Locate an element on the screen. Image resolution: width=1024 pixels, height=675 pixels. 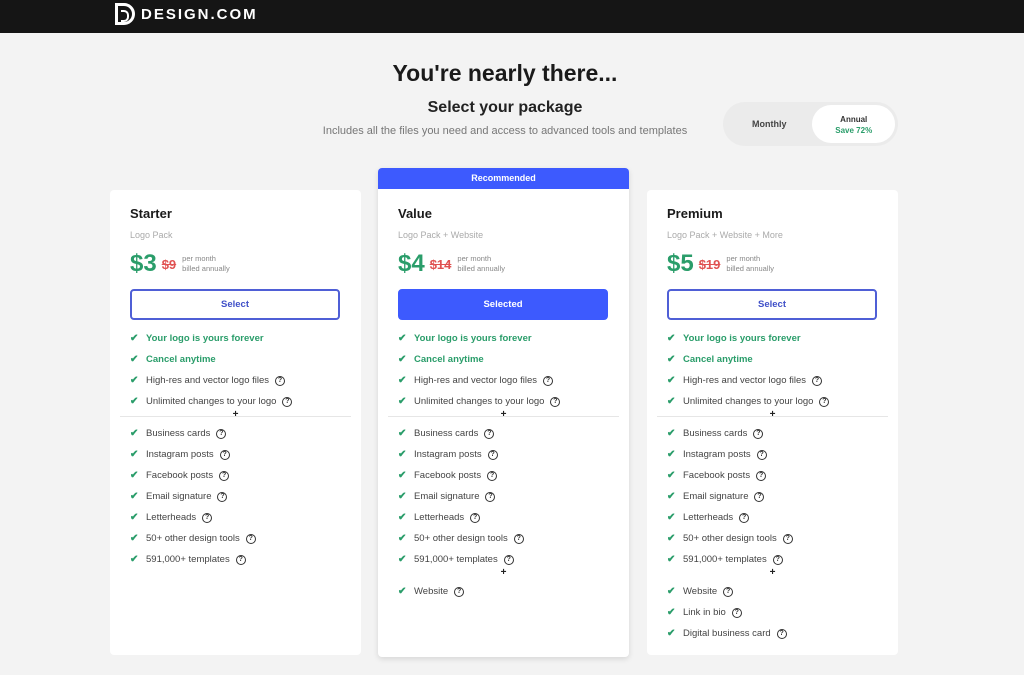
current-price: $4 is located at coordinates (411, 263).